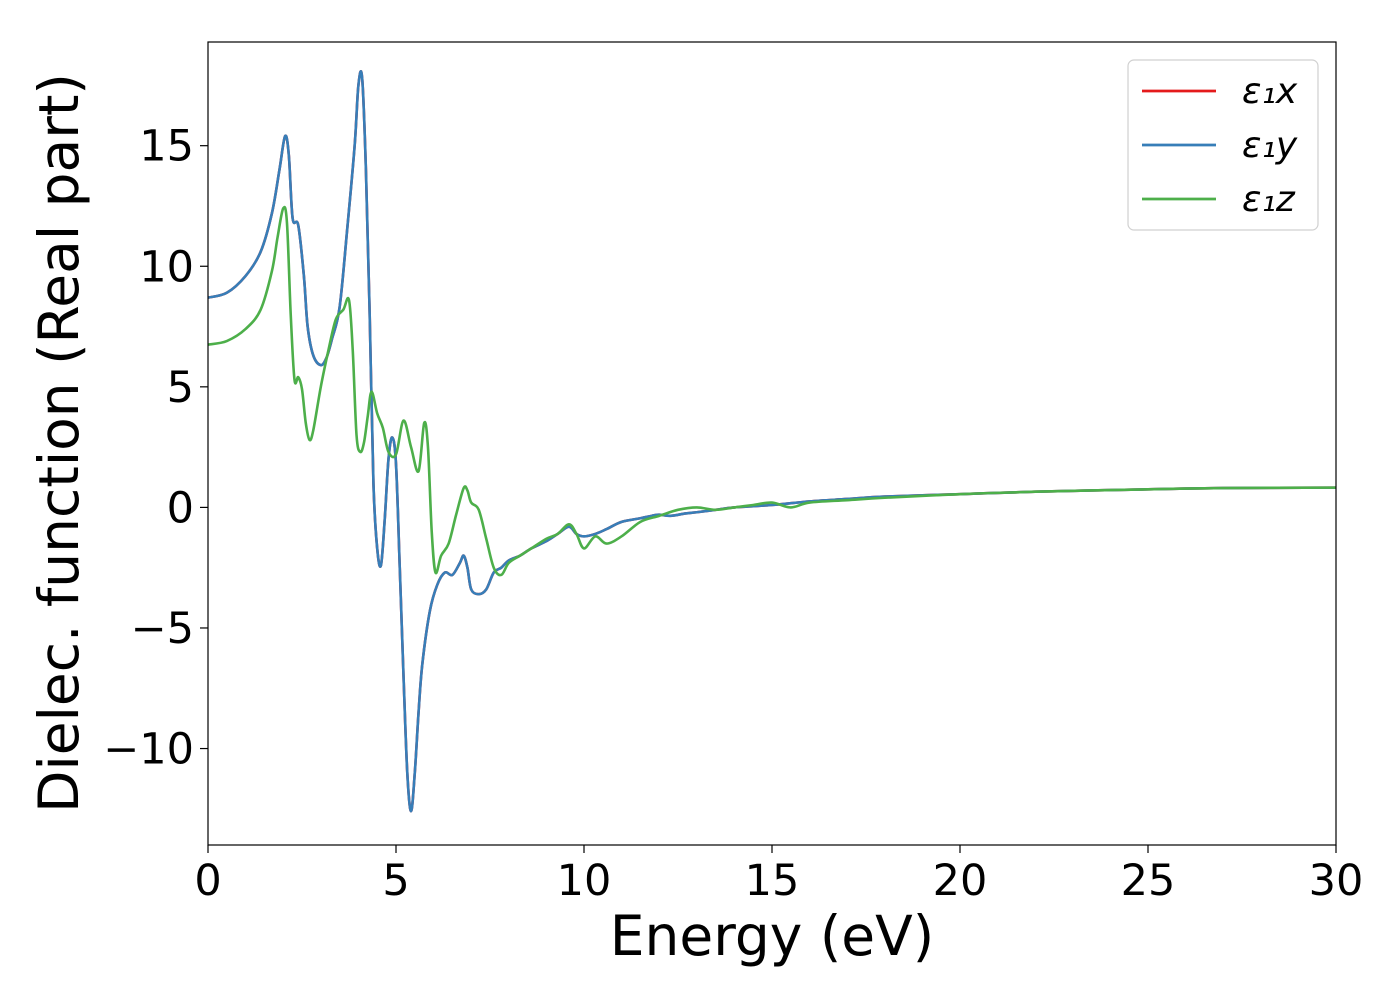 The image size is (1400, 1000). What do you see at coordinates (155, 448) in the screenshot?
I see `y-axis-ticks: −10 −5 0 5 10 15` at bounding box center [155, 448].